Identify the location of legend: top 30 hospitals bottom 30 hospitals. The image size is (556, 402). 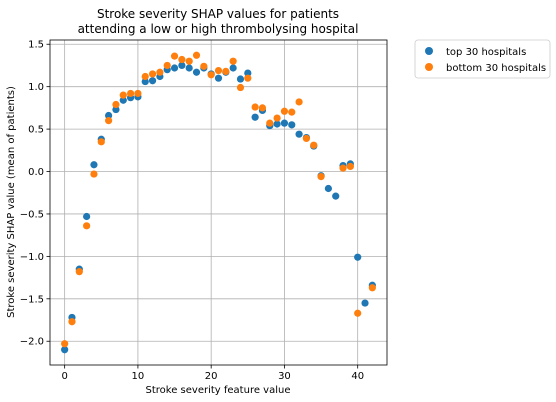
(482, 59).